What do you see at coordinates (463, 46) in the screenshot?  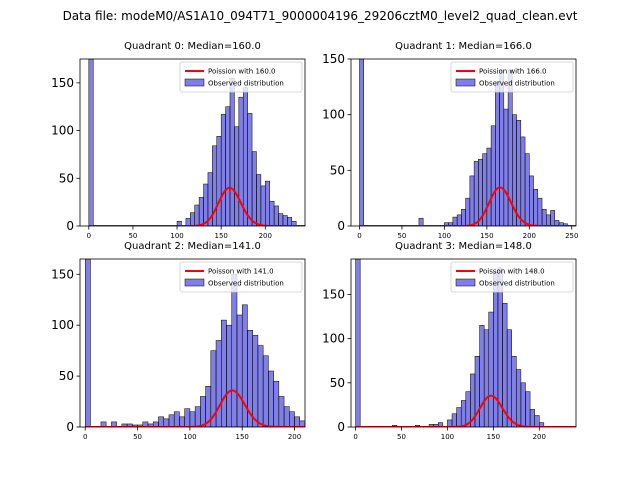 I see `quadrant-1-title: Quadrant 1: Median=166.0` at bounding box center [463, 46].